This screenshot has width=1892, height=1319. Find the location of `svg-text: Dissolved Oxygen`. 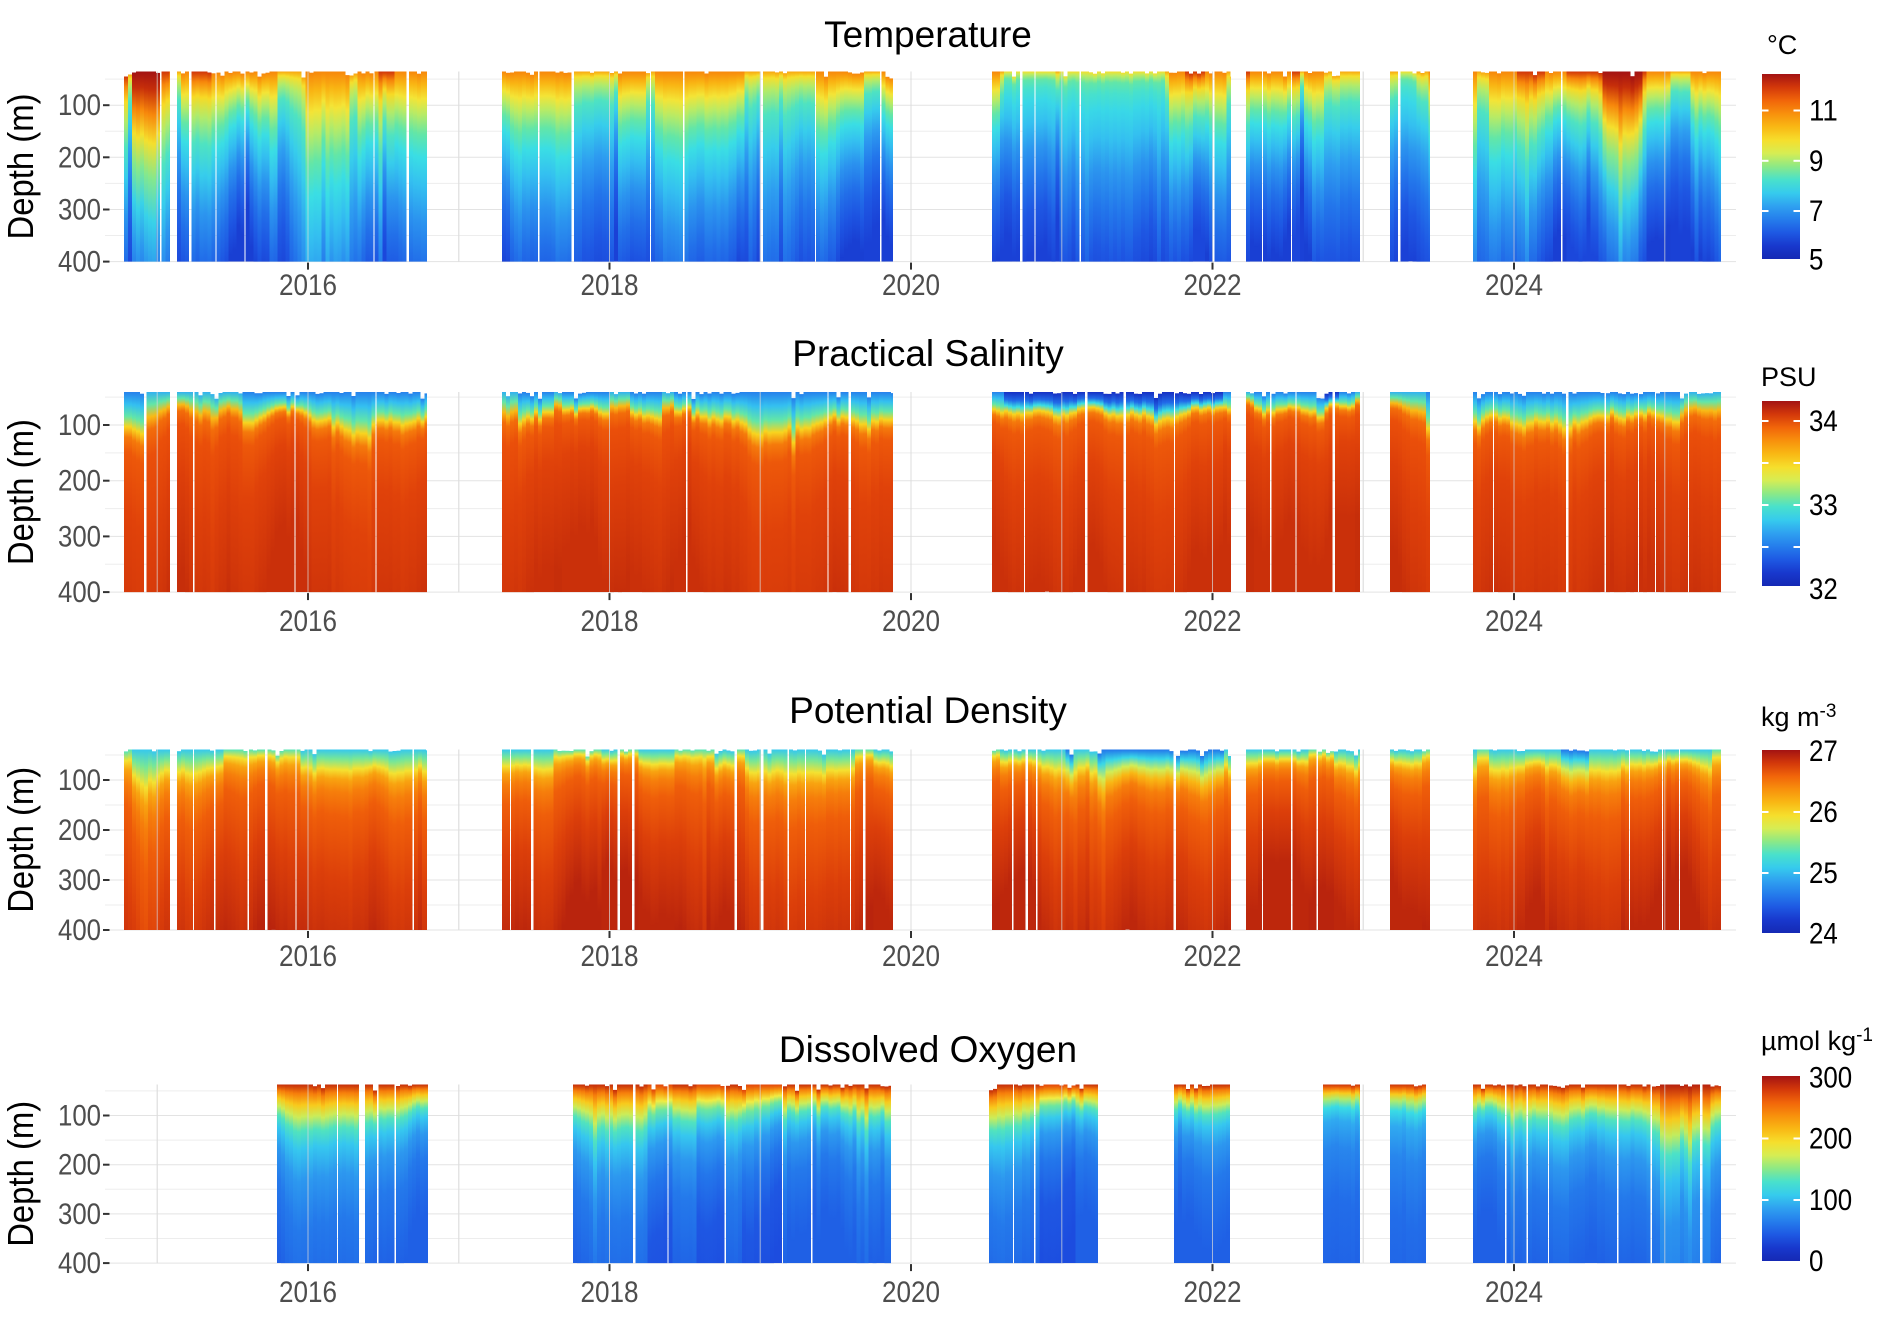

svg-text: Dissolved Oxygen is located at coordinates (928, 1049).